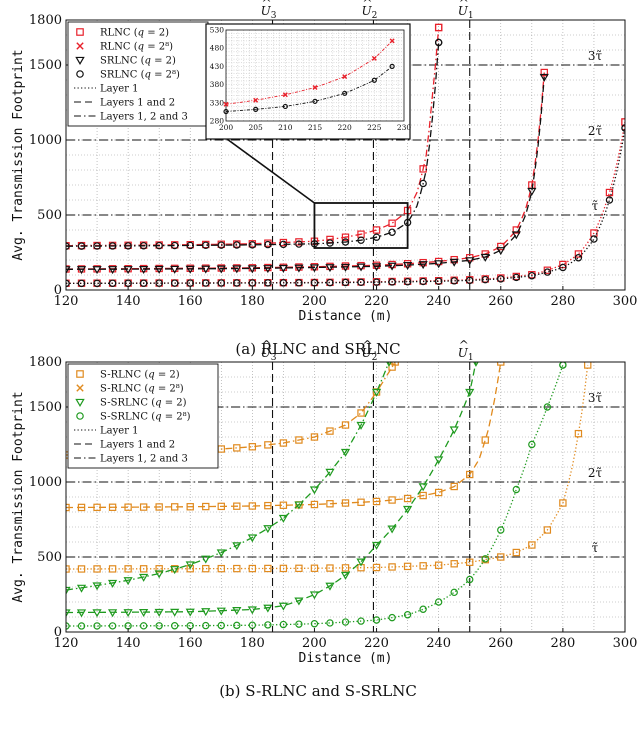 The height and width of the screenshot is (740, 637). Describe the element at coordinates (345, 127) in the screenshot. I see `inset-x-tick-label: 220` at that location.